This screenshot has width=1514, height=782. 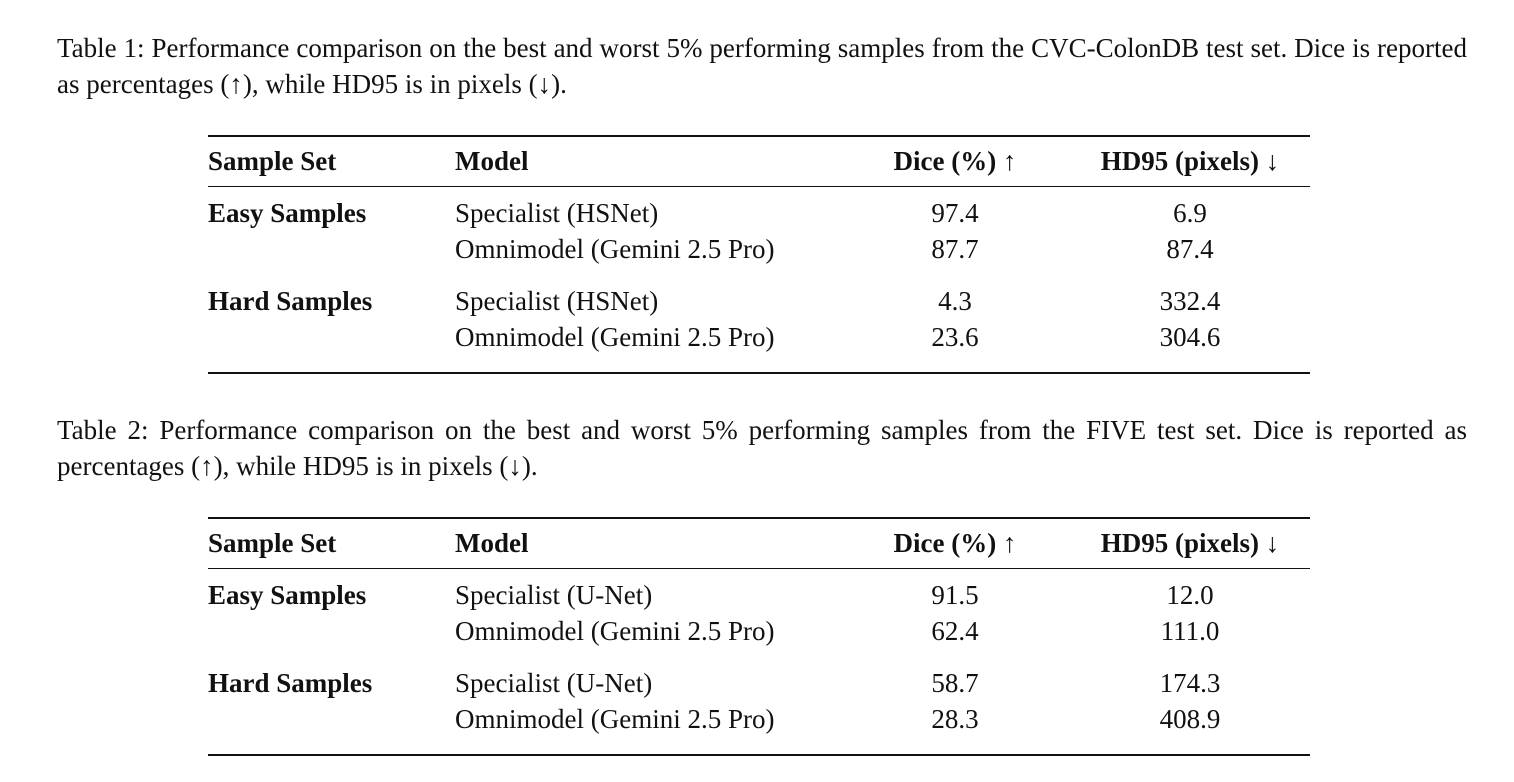 I want to click on cell: 87.7, so click(x=955, y=249).